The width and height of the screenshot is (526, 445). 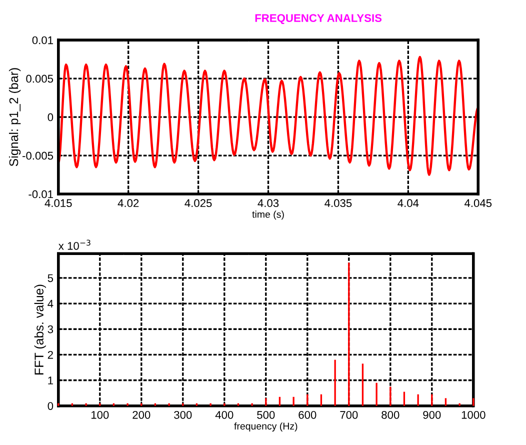 I want to click on x-tick-label: 400, so click(x=224, y=414).